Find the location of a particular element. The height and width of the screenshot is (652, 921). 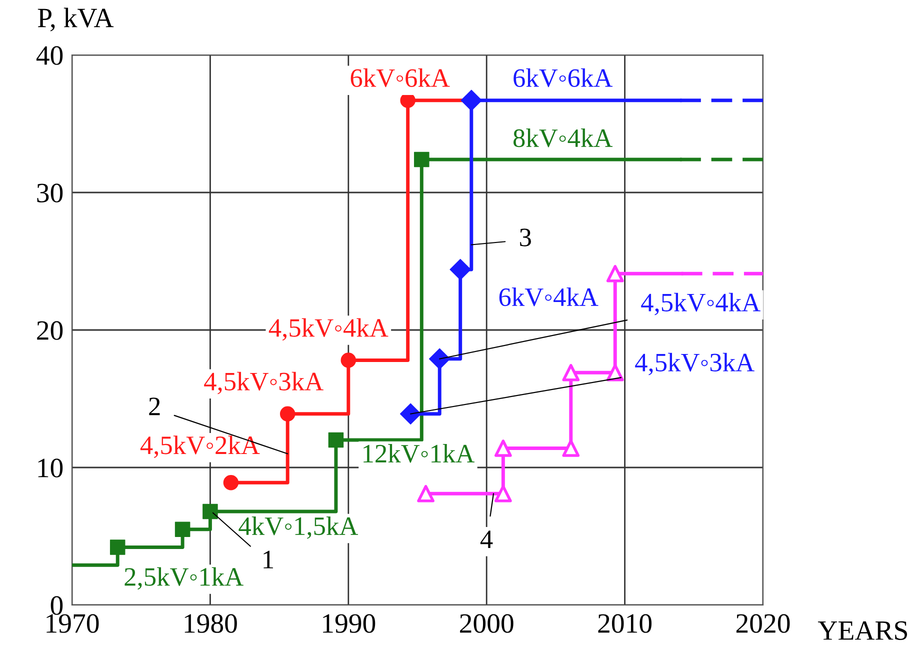

y-tick-label: 0 is located at coordinates (56, 605).